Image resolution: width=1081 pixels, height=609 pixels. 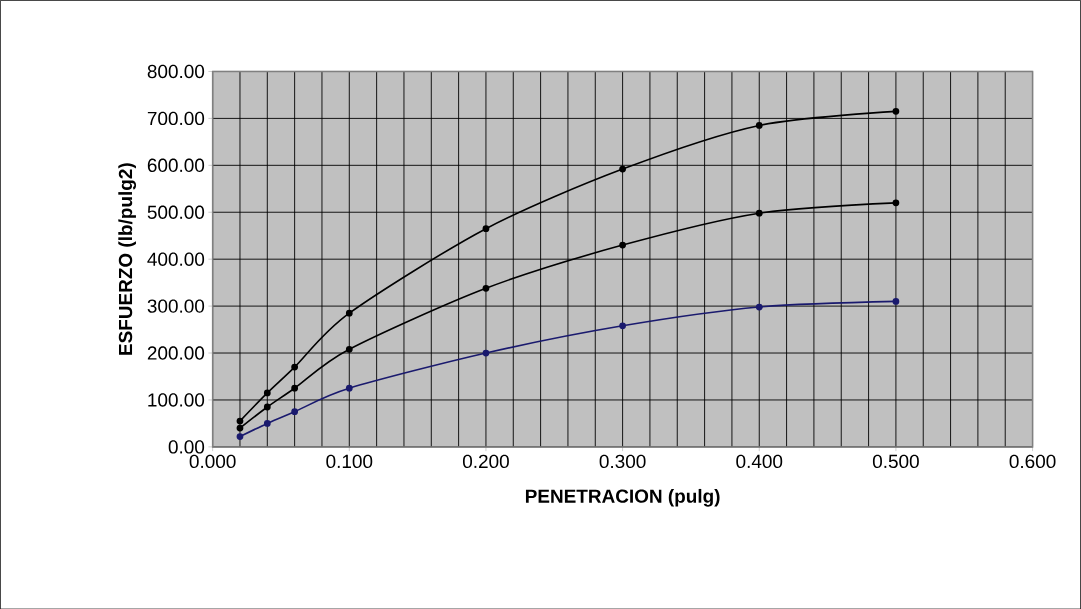 I want to click on x-tick-label: 0.200, so click(x=485, y=461).